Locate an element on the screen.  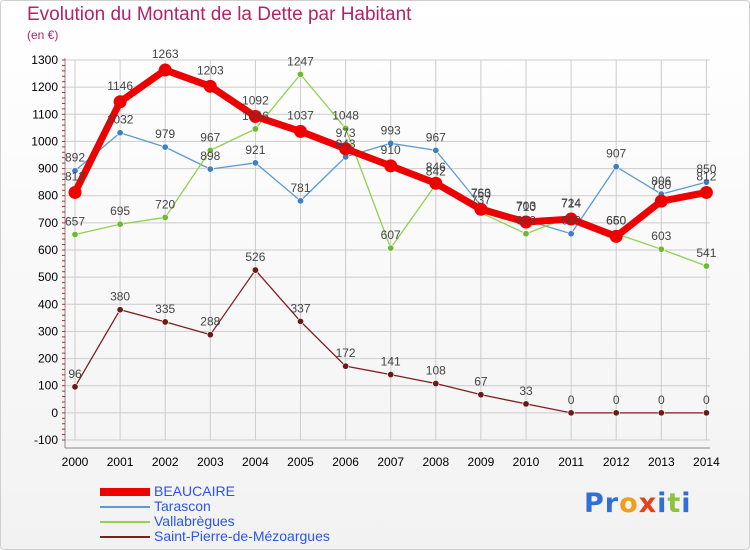
x-tick-label: 2008 is located at coordinates (435, 462).